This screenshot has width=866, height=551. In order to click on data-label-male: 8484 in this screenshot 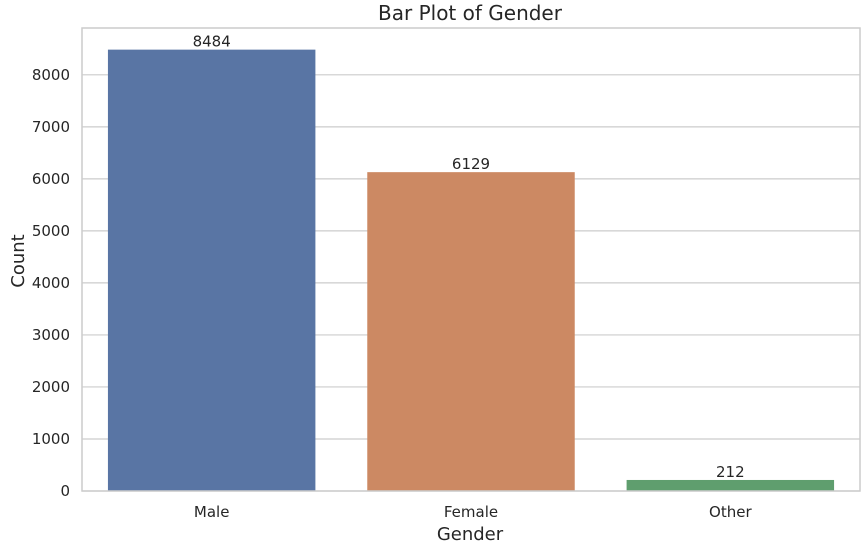, I will do `click(212, 42)`.